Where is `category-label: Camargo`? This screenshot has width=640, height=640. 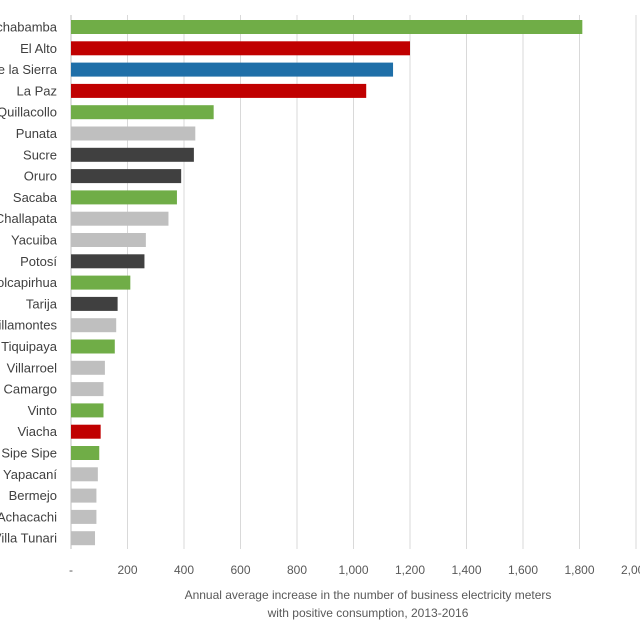 category-label: Camargo is located at coordinates (30, 389).